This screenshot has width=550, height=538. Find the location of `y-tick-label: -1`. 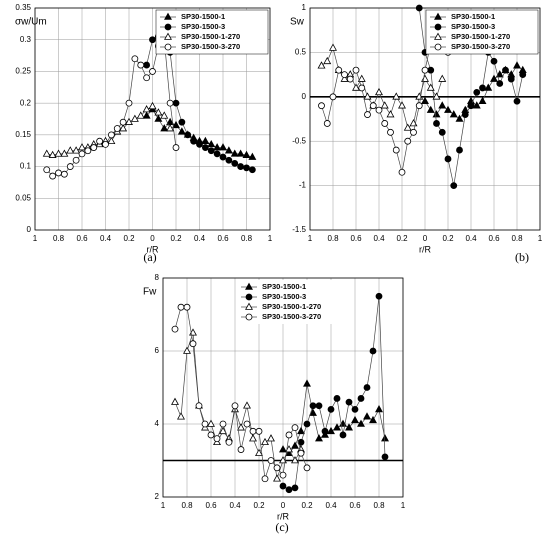

y-tick-label: -1 is located at coordinates (303, 185).